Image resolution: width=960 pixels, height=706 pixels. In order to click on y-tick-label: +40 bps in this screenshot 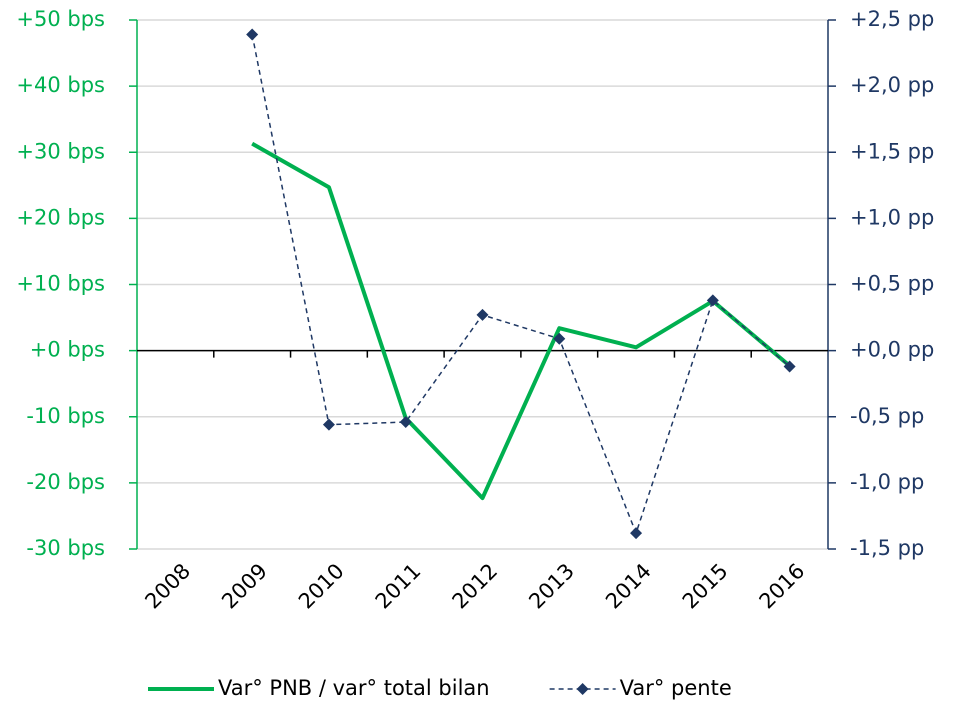, I will do `click(60, 85)`.